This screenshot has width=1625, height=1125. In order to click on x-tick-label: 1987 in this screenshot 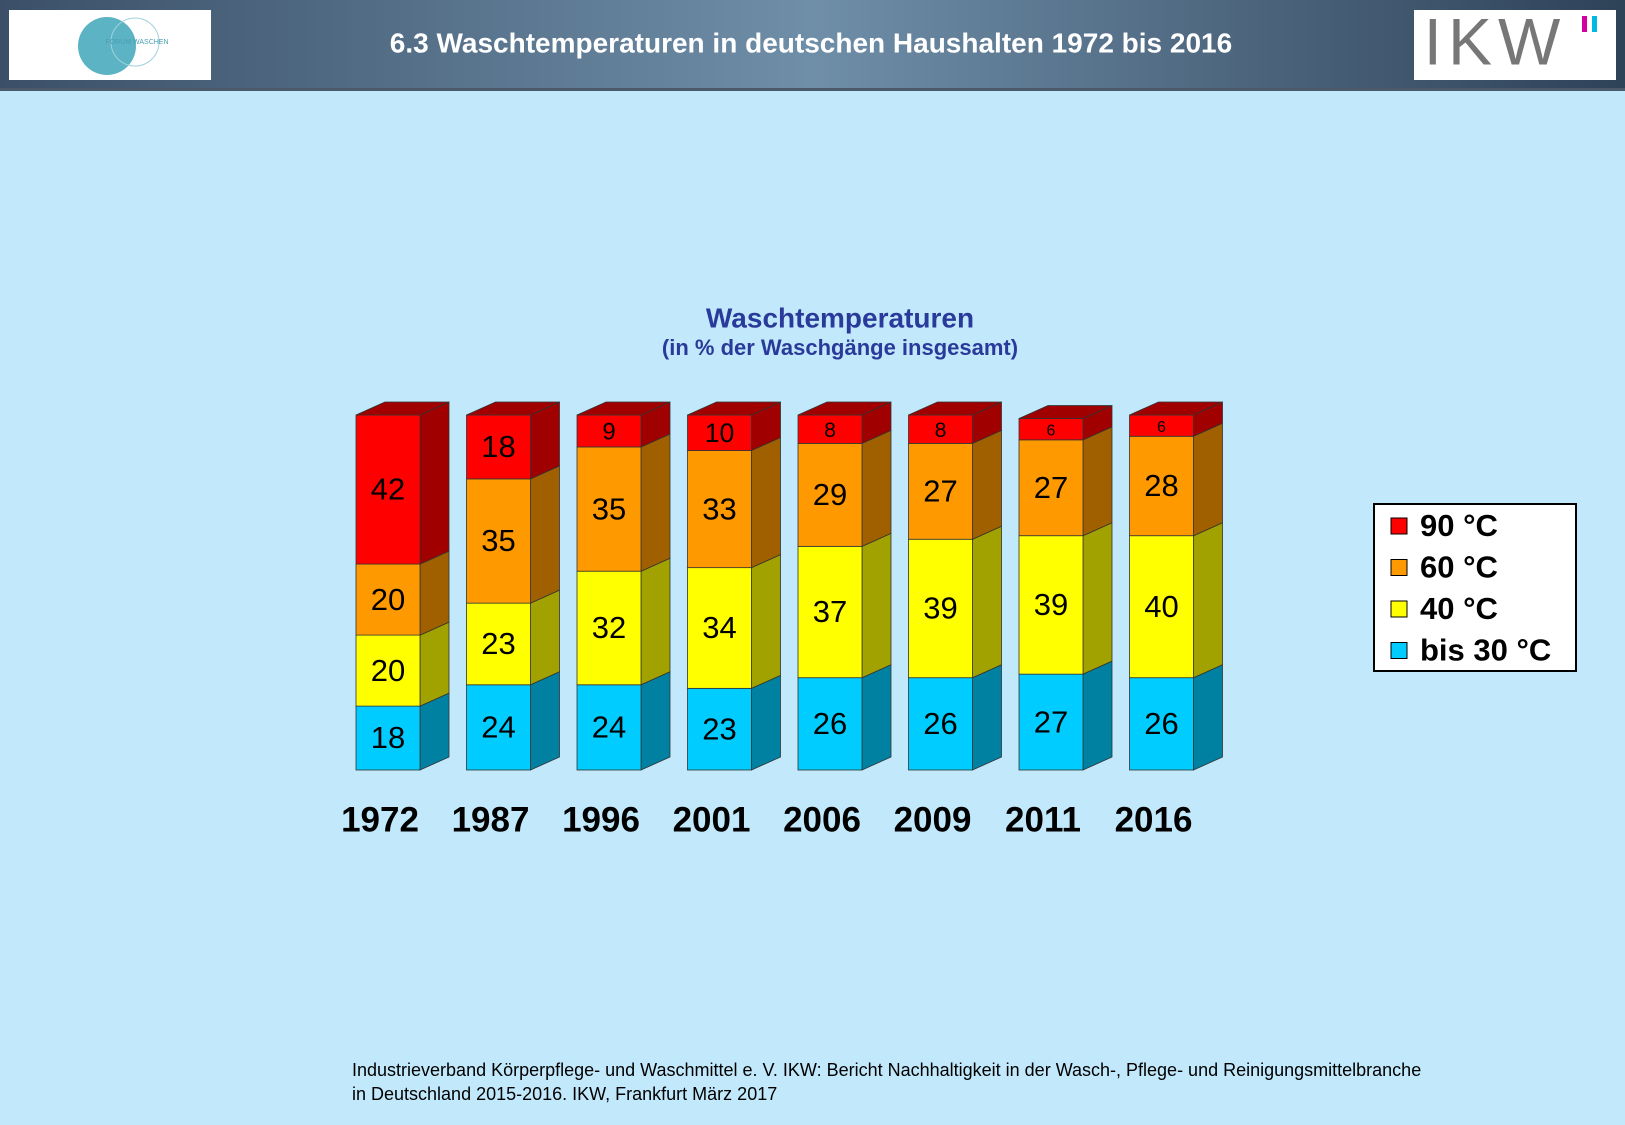, I will do `click(491, 819)`.